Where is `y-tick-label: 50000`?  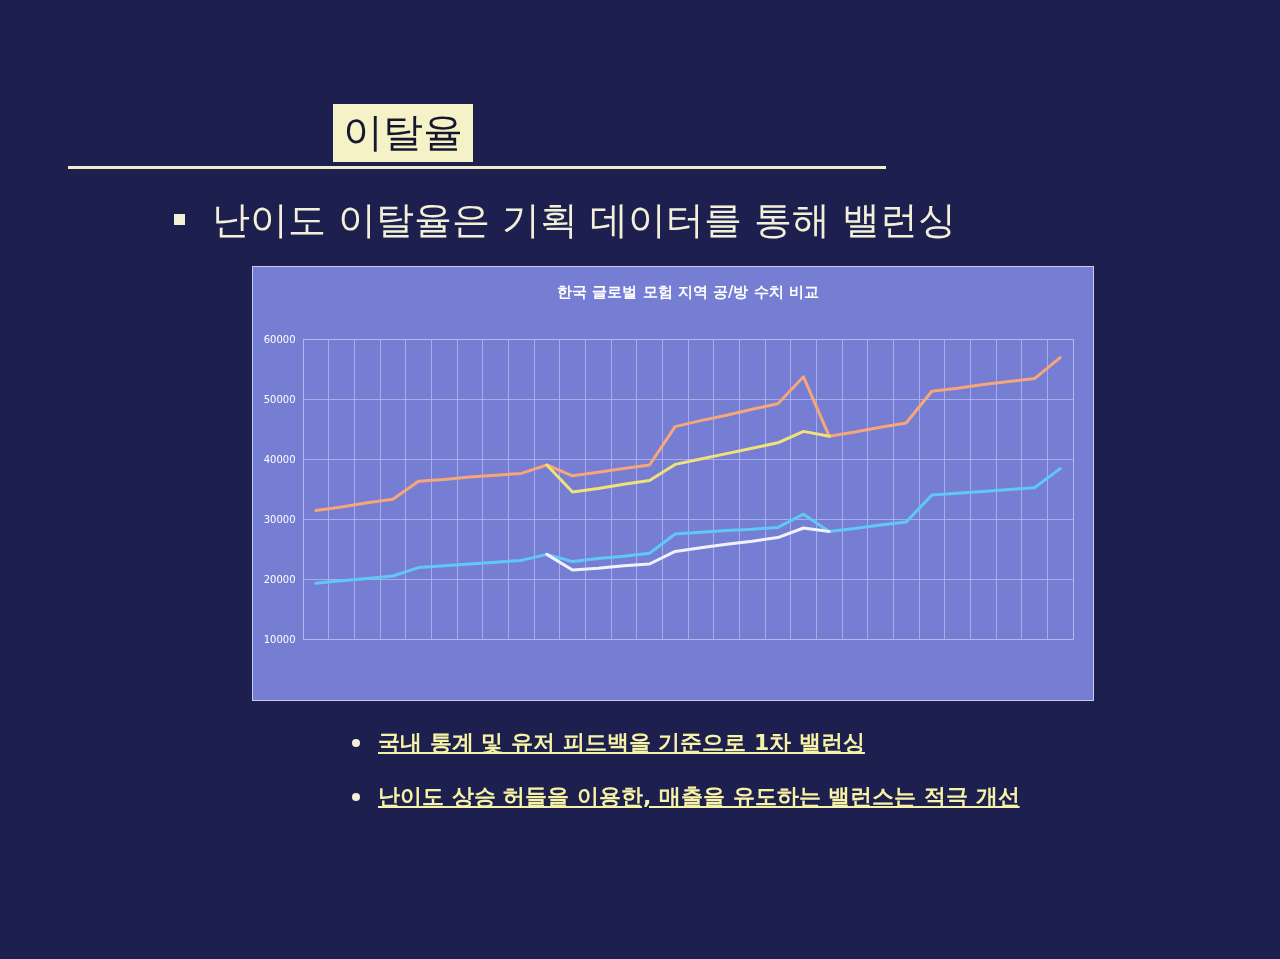
y-tick-label: 50000 is located at coordinates (279, 399).